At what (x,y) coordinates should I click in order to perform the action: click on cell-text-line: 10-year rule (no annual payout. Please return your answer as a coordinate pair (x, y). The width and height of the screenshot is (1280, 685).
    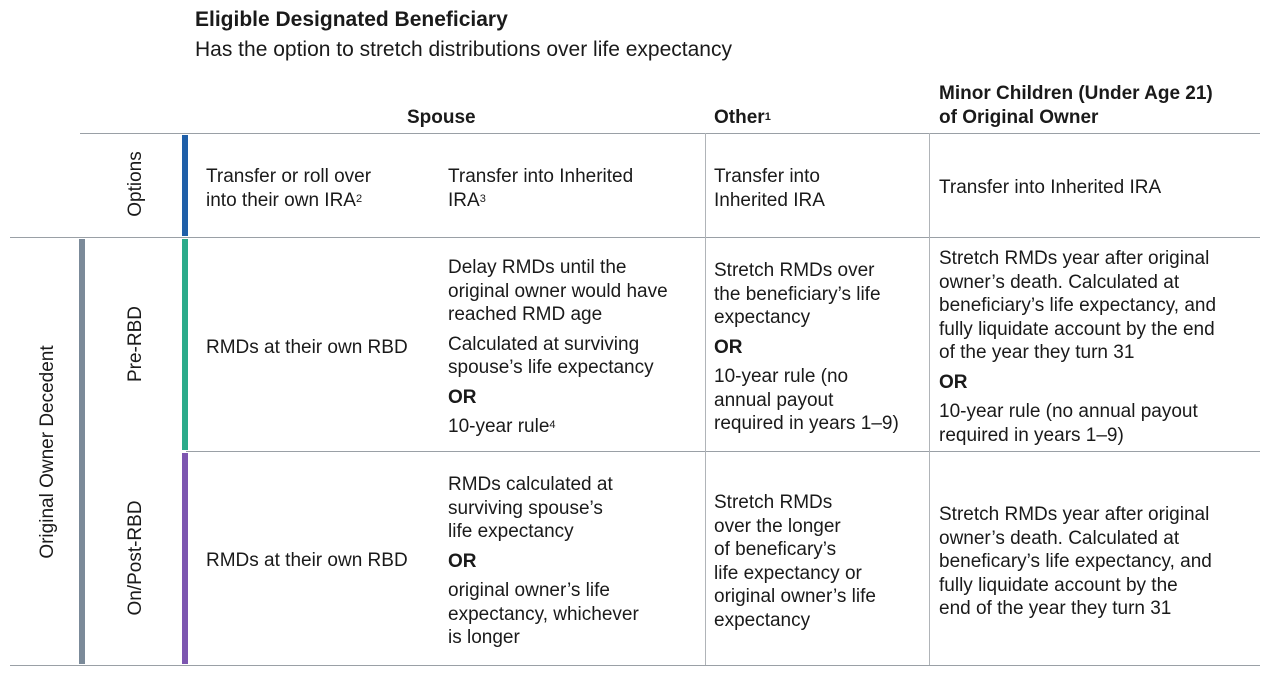
    Looking at the image, I should click on (1068, 411).